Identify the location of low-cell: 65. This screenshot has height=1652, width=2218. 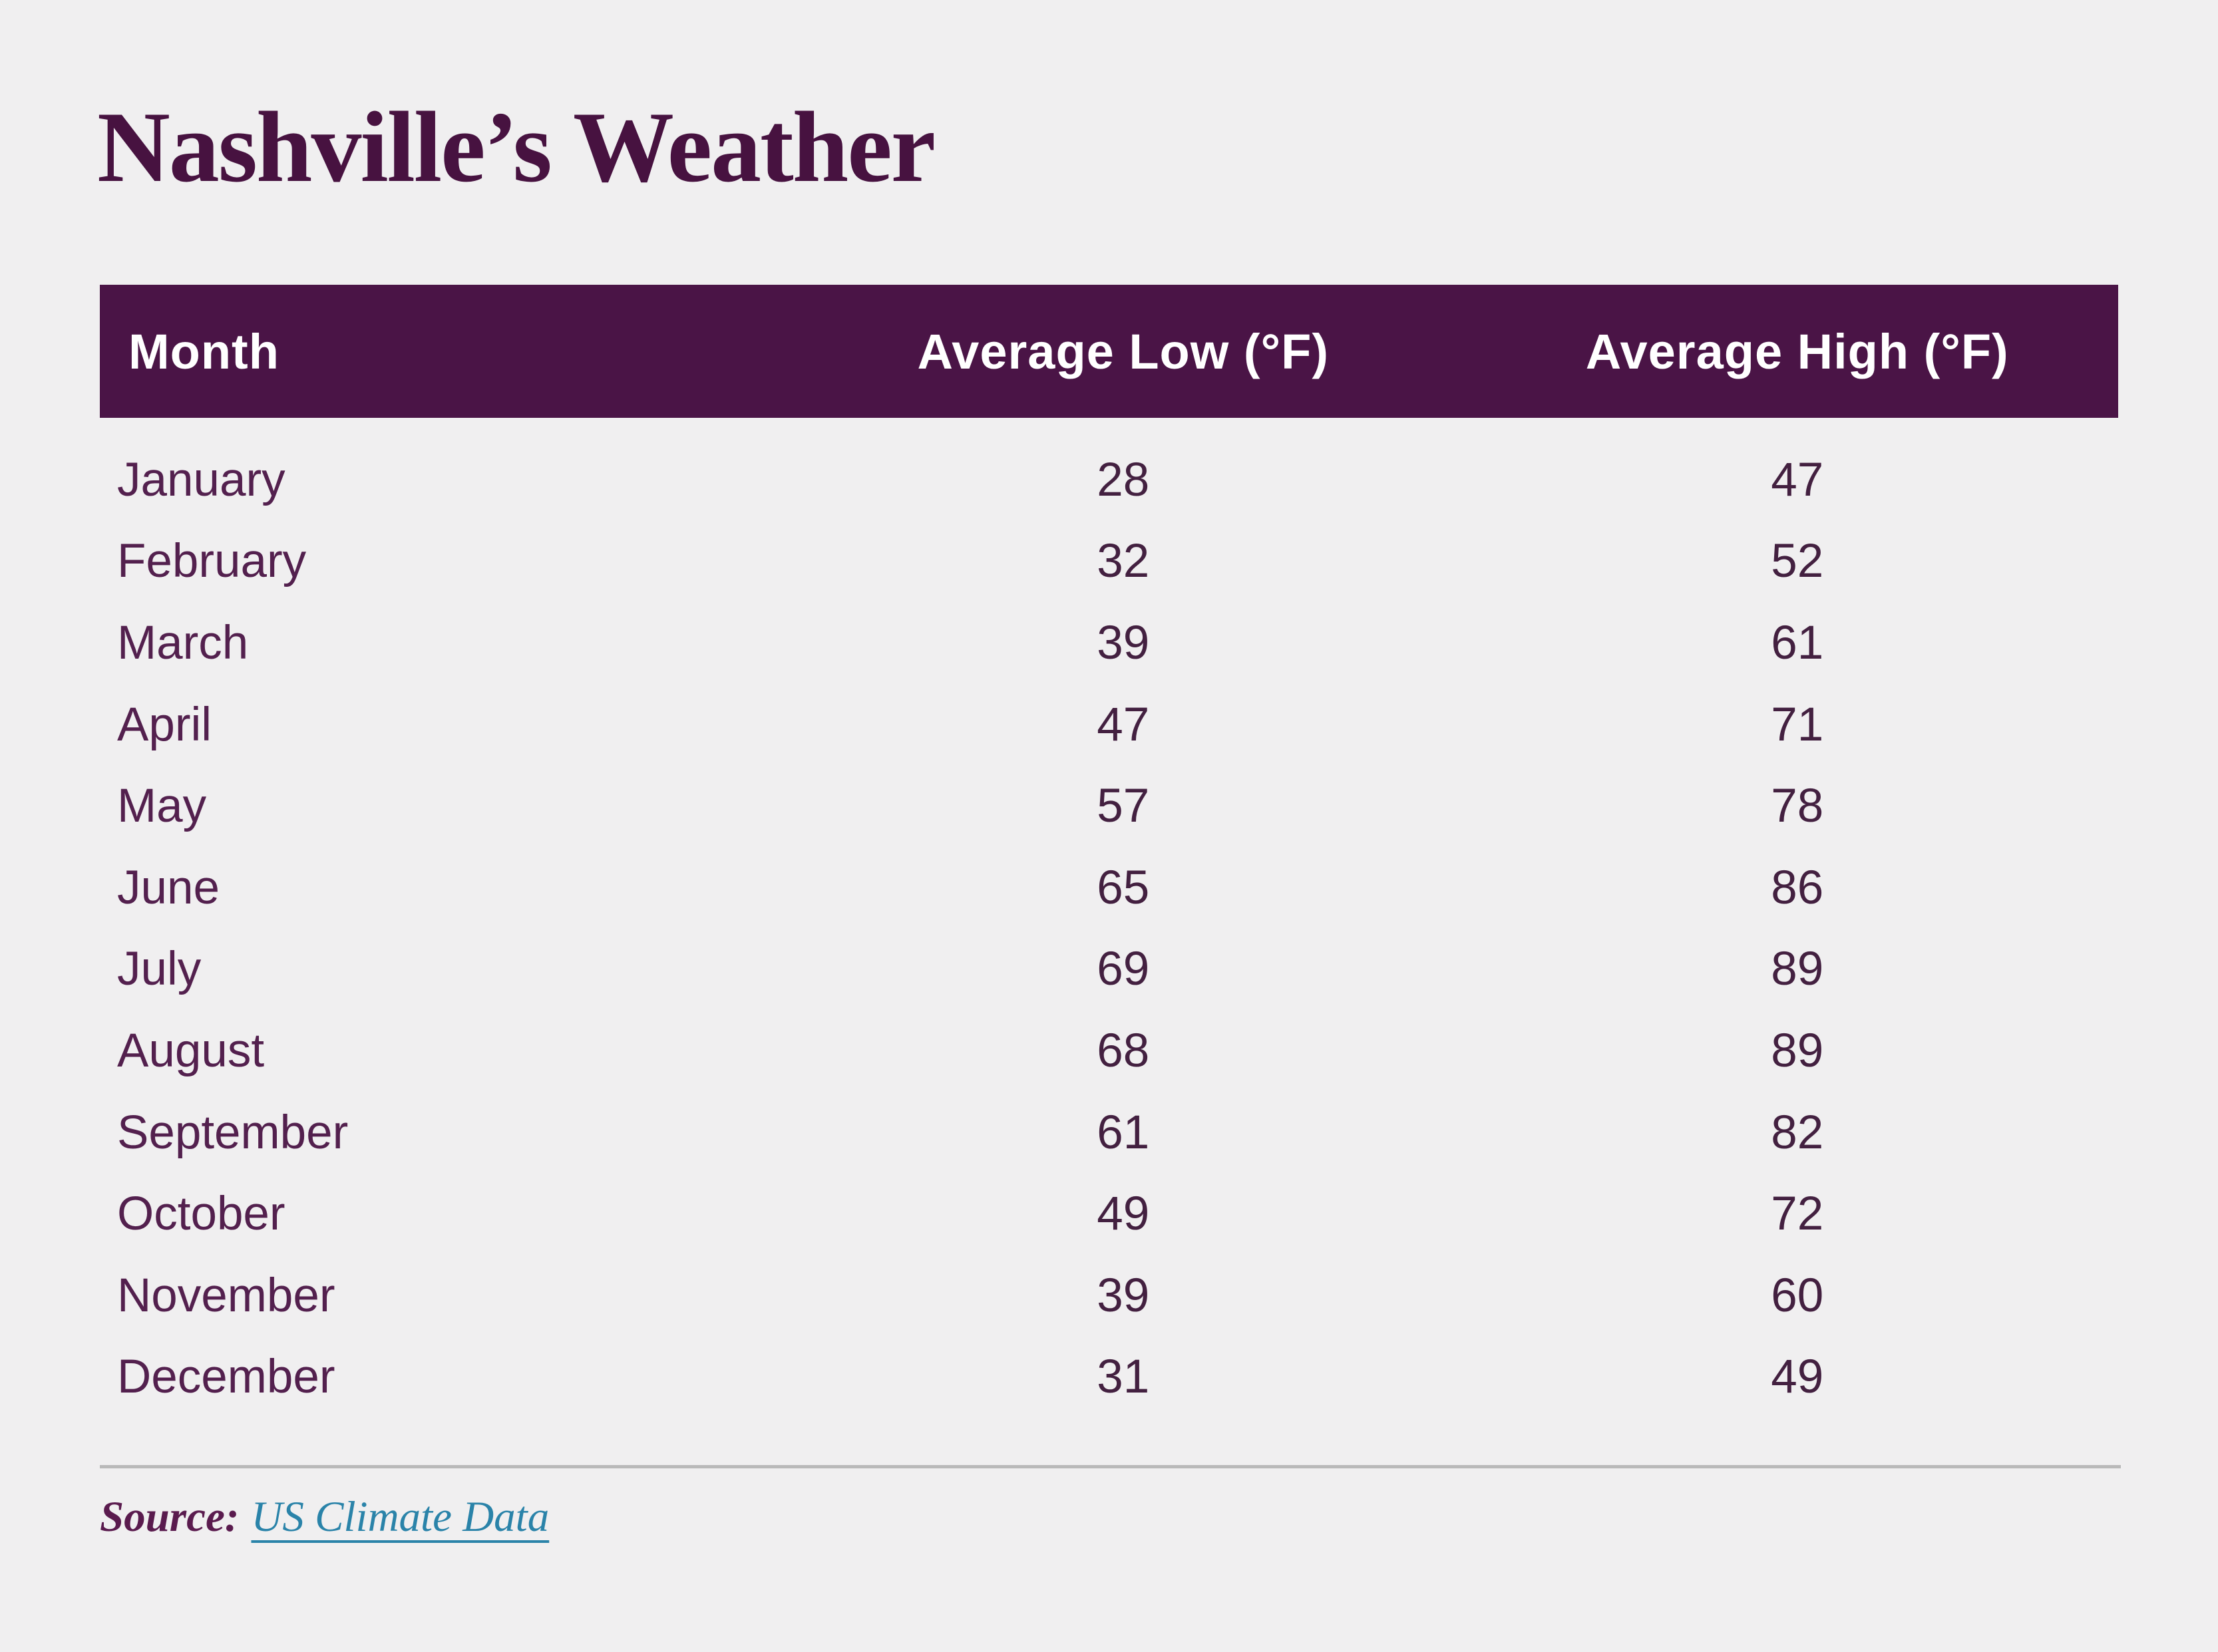
(1123, 887).